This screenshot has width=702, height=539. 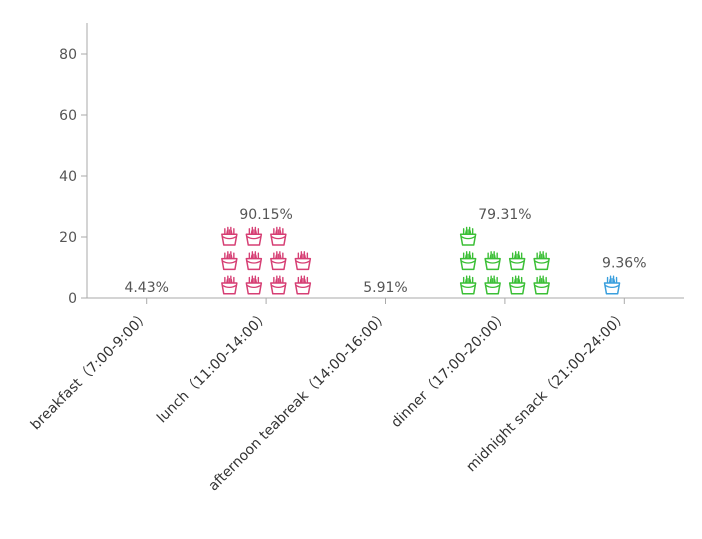 I want to click on x-tick-label: lunch（11:00-14:00）, so click(x=213, y=367).